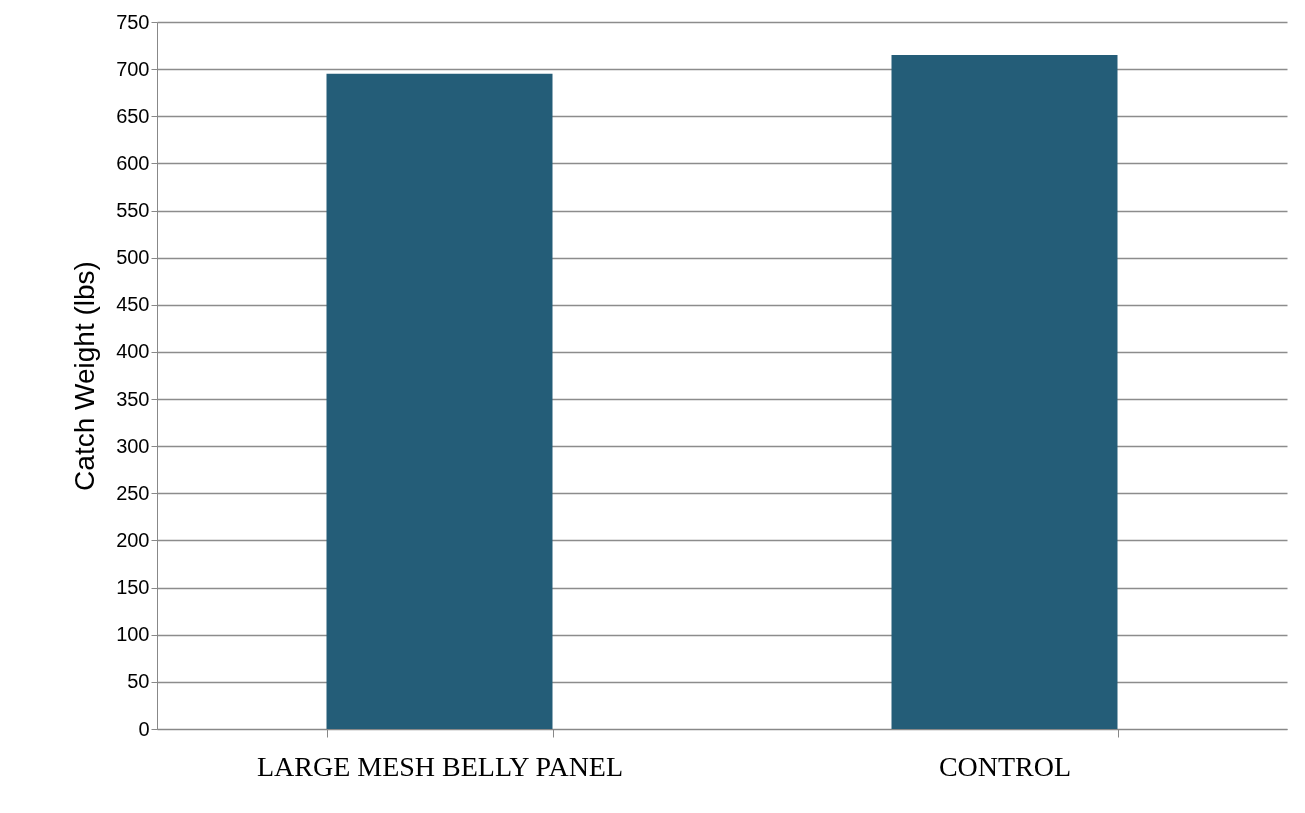 This screenshot has width=1305, height=813. What do you see at coordinates (133, 304) in the screenshot?
I see `y-tick-label: 450` at bounding box center [133, 304].